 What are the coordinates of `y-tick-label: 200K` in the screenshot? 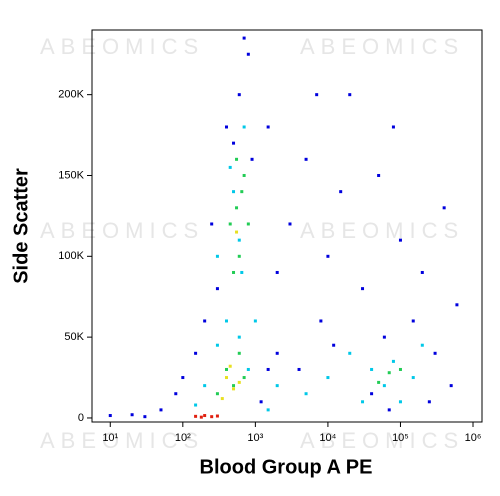 It's located at (71, 95).